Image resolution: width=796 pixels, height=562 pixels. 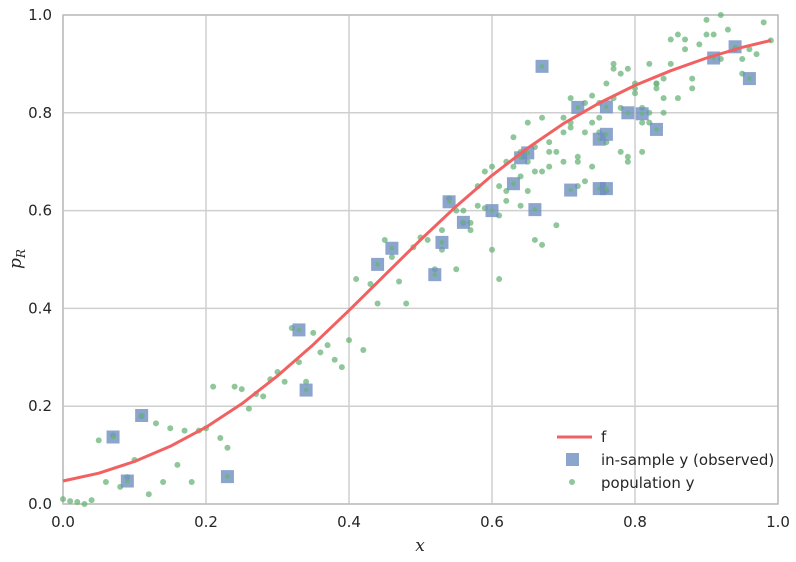 I want to click on legend-swatch-population, so click(x=572, y=482).